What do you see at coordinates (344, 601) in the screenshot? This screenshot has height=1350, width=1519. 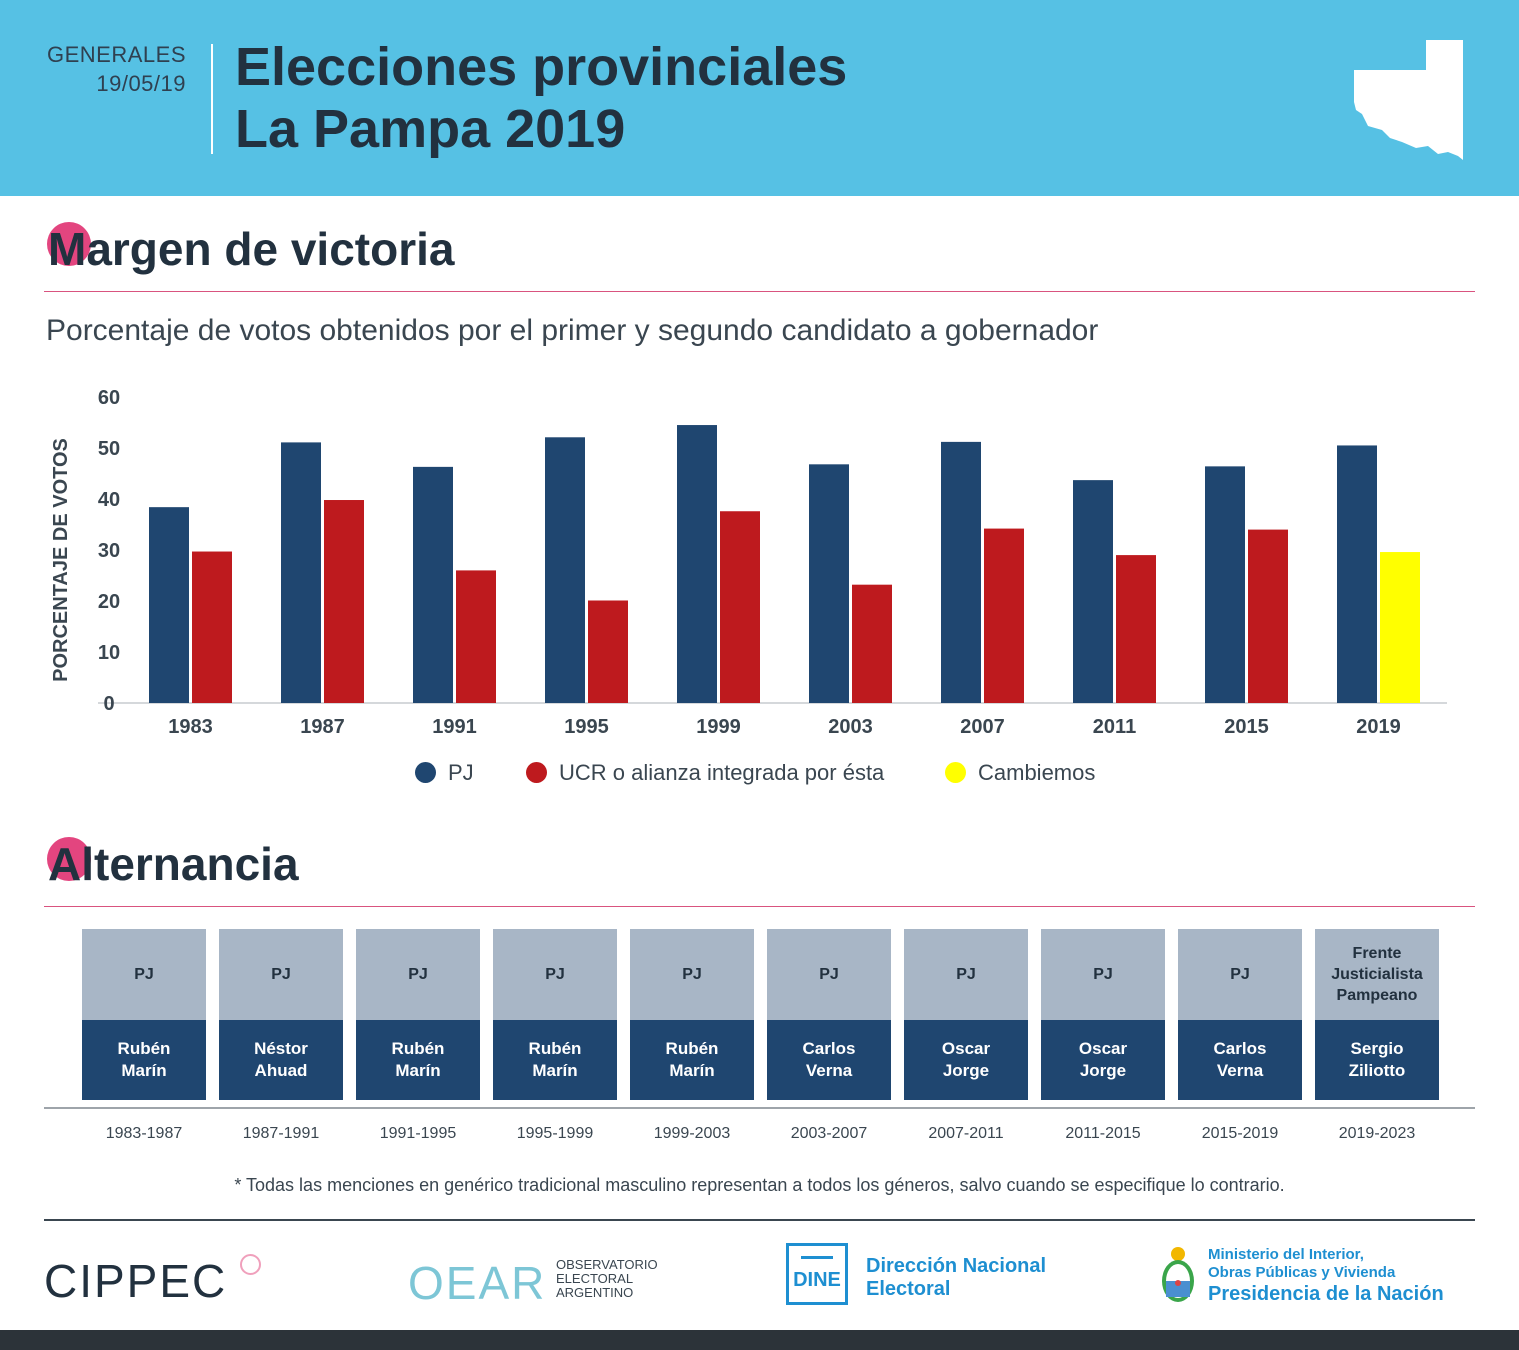 I see `bar-1987-ucr` at bounding box center [344, 601].